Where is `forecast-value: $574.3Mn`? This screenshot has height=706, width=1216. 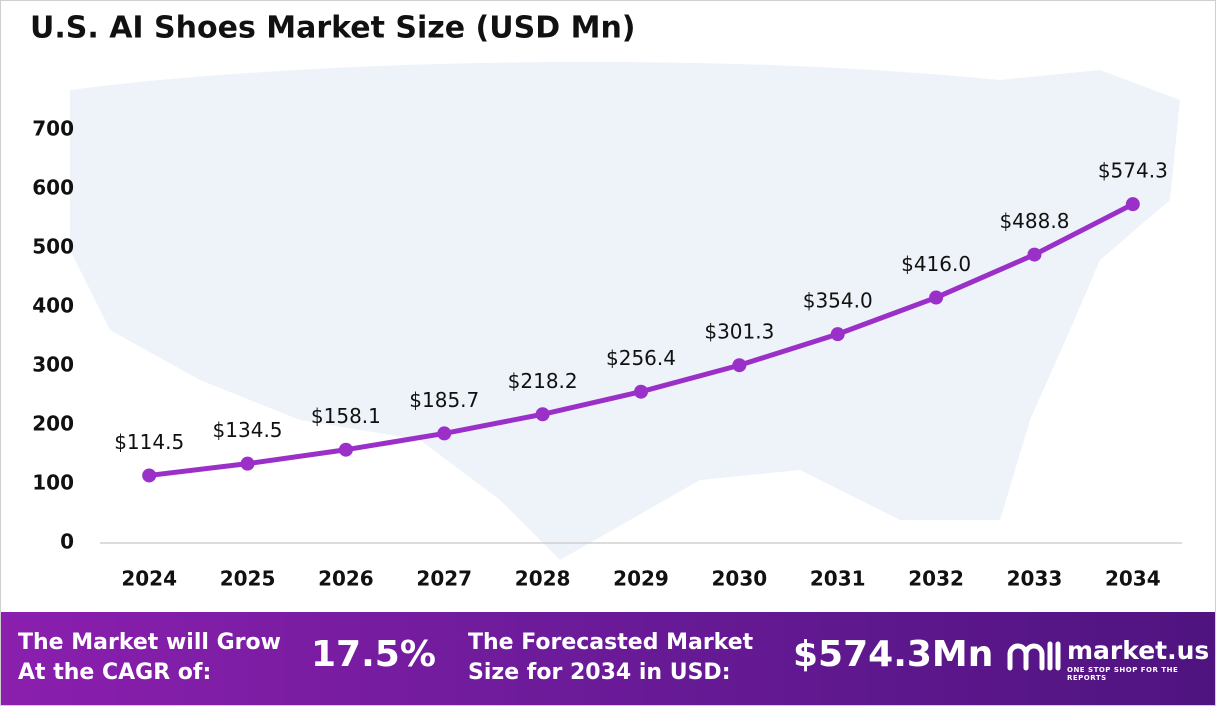
forecast-value: $574.3Mn is located at coordinates (893, 654).